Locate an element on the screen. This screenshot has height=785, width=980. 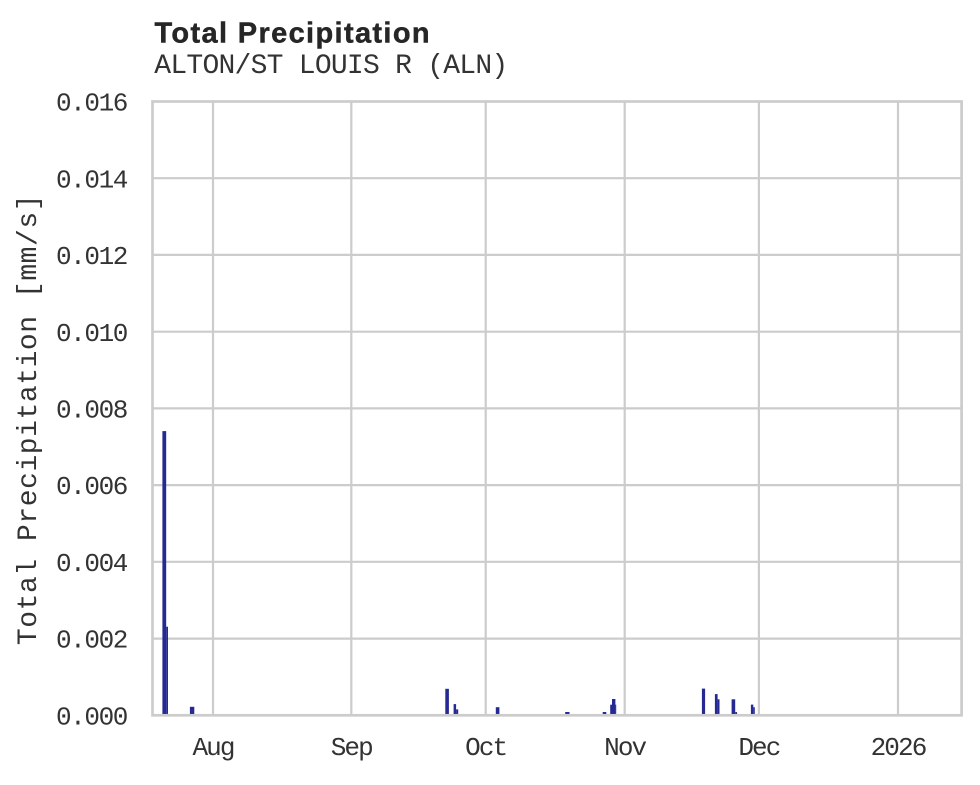
svg-text: Nov is located at coordinates (625, 748).